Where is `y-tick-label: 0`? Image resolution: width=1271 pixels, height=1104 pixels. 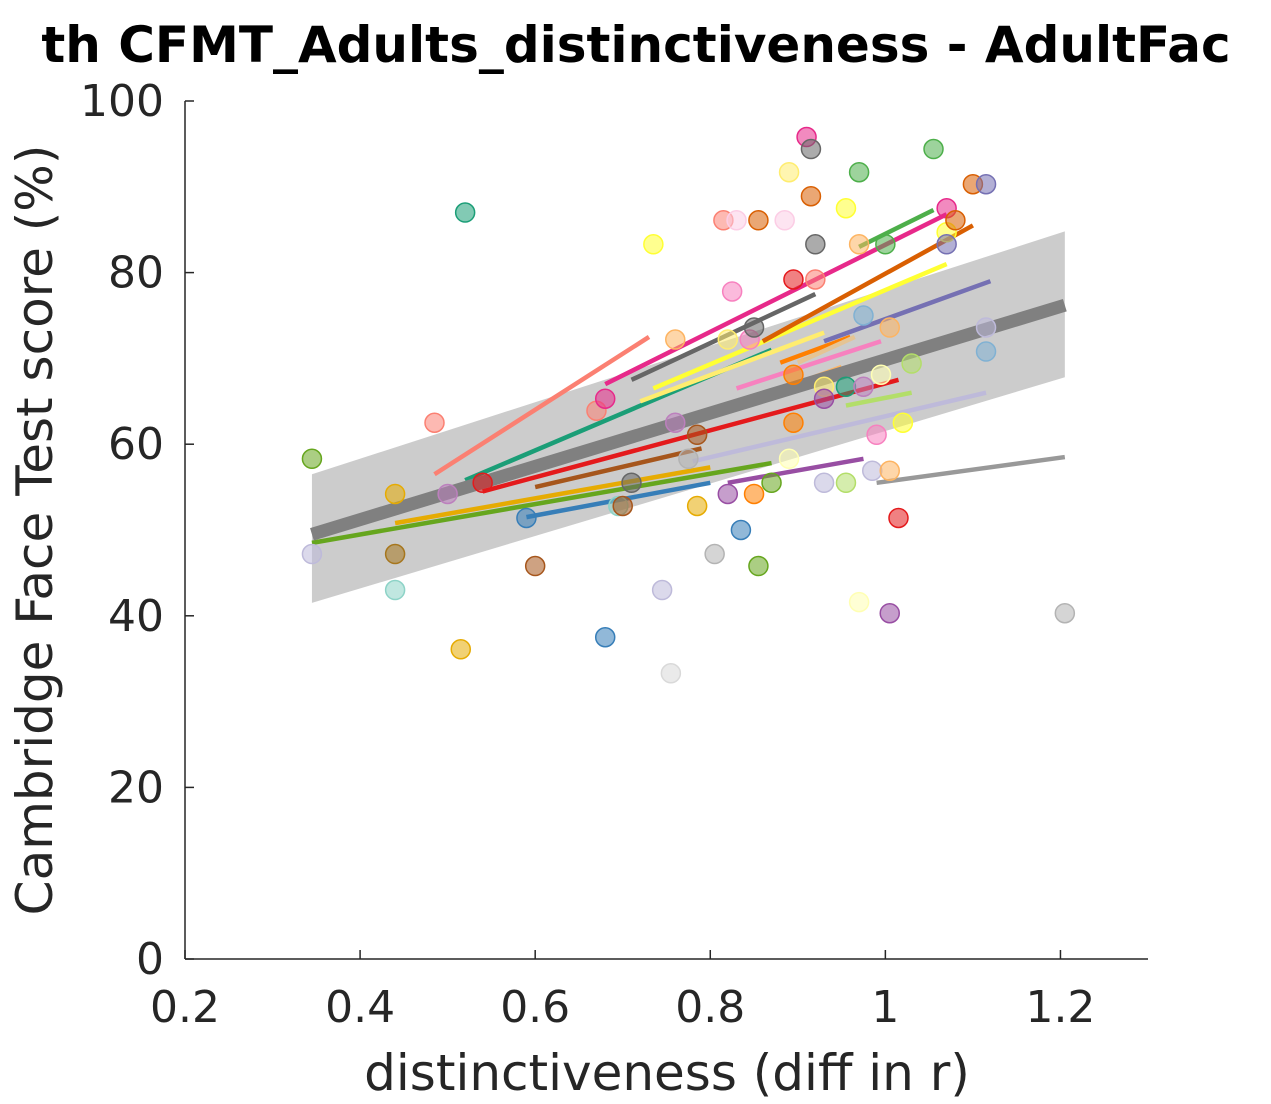
y-tick-label: 0 is located at coordinates (150, 959).